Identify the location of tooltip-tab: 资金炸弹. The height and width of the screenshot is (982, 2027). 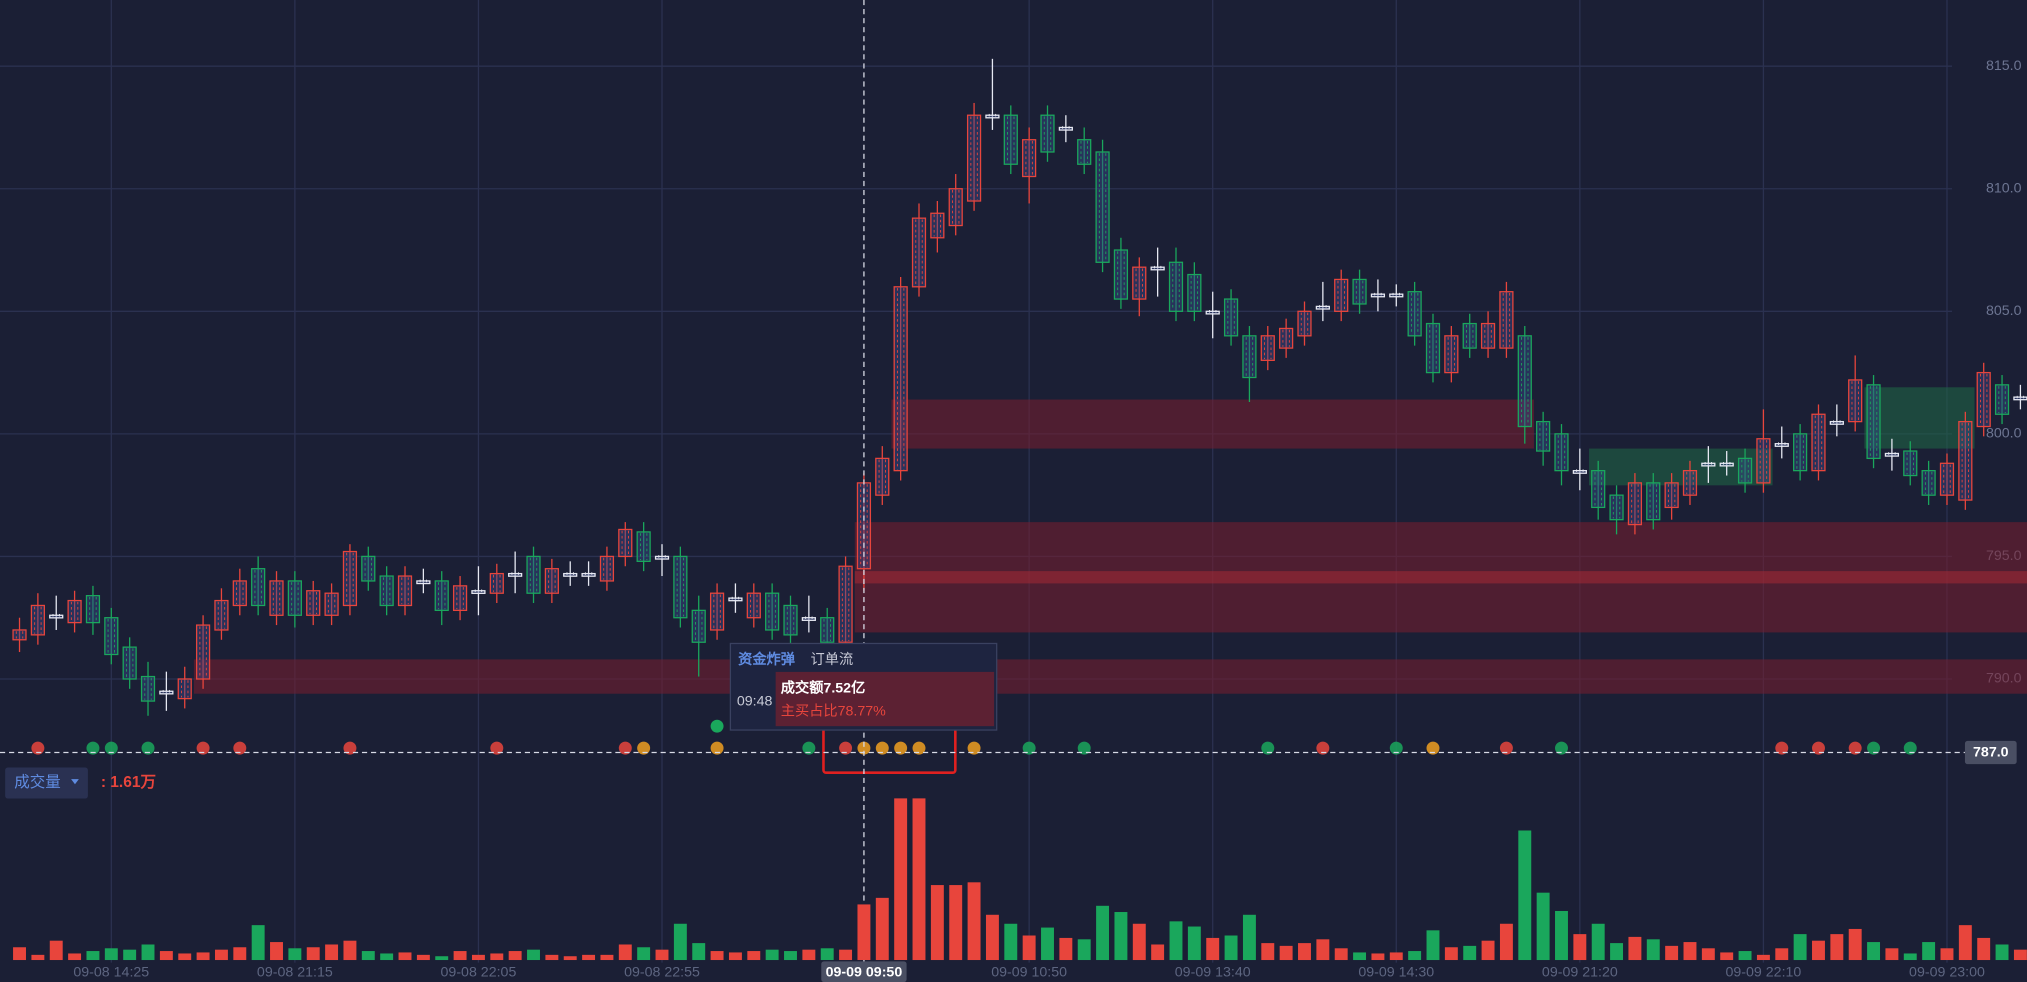
(766, 659).